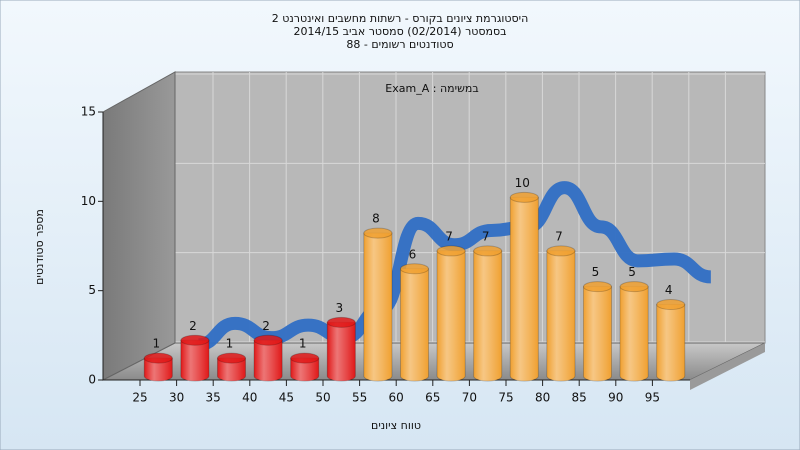 This screenshot has height=450, width=800. What do you see at coordinates (339, 308) in the screenshot?
I see `value-label: 3` at bounding box center [339, 308].